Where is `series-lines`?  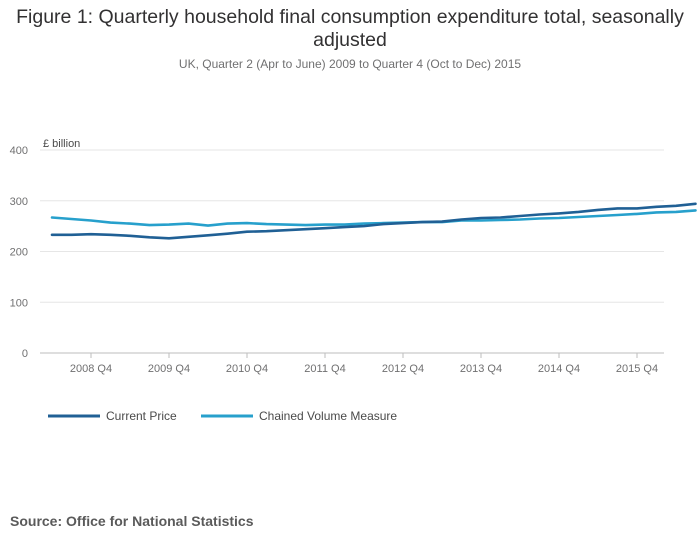 series-lines is located at coordinates (373, 221).